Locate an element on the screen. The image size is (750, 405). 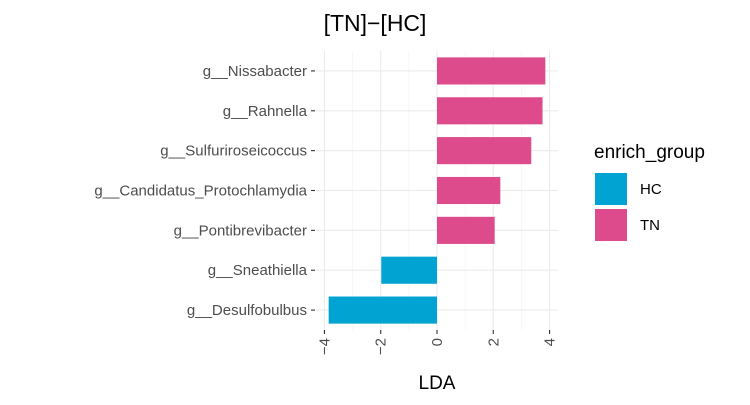
x-tick-label: −2 is located at coordinates (381, 346).